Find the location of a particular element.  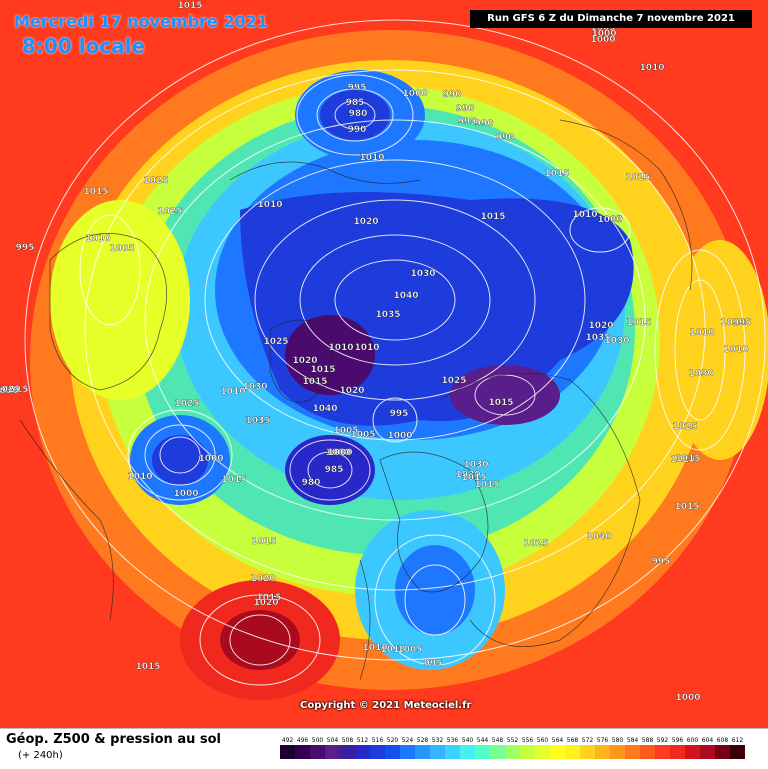

scale-label: 528 is located at coordinates (423, 740).